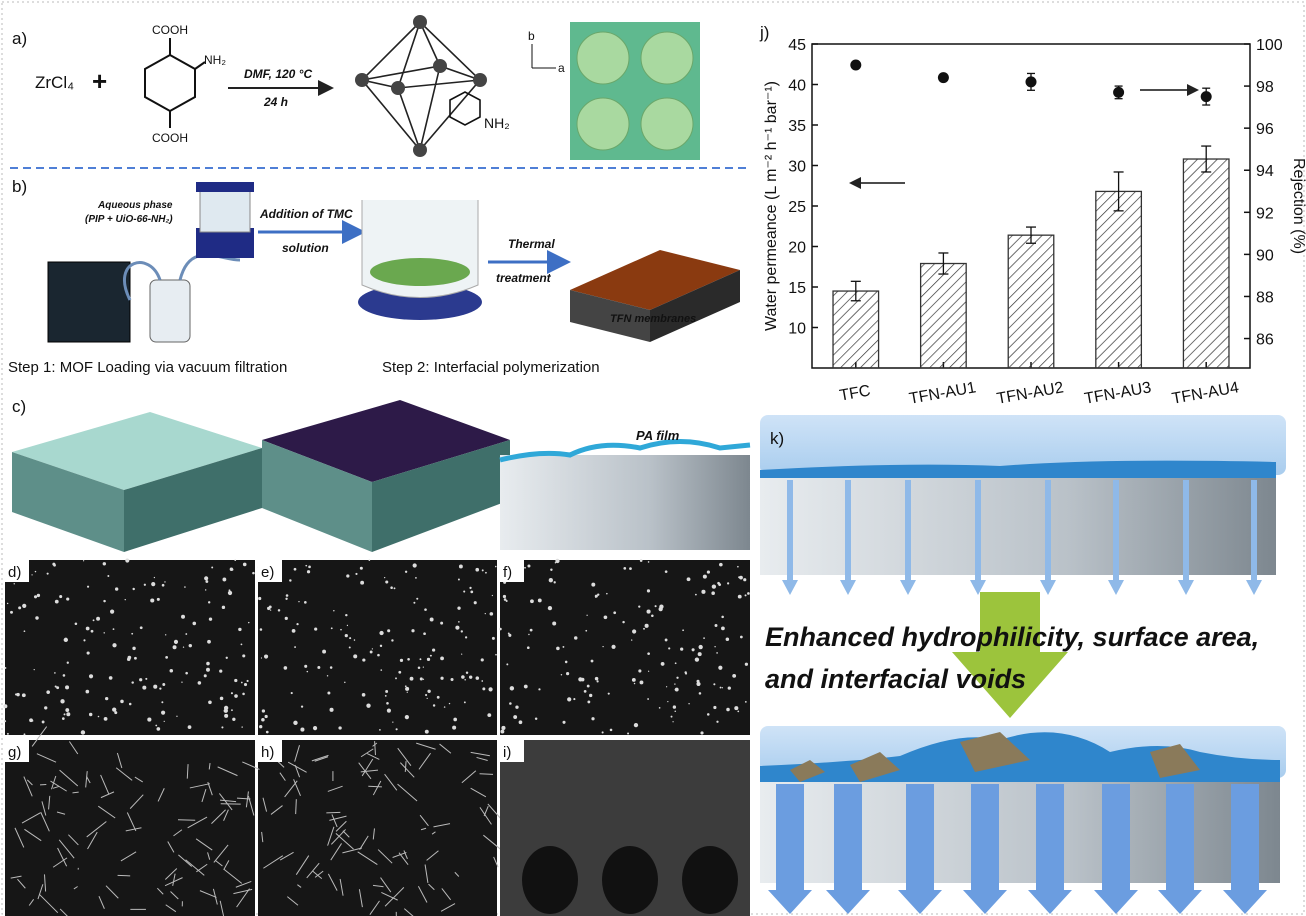 The width and height of the screenshot is (1306, 916). I want to click on bar, so click(856, 329).